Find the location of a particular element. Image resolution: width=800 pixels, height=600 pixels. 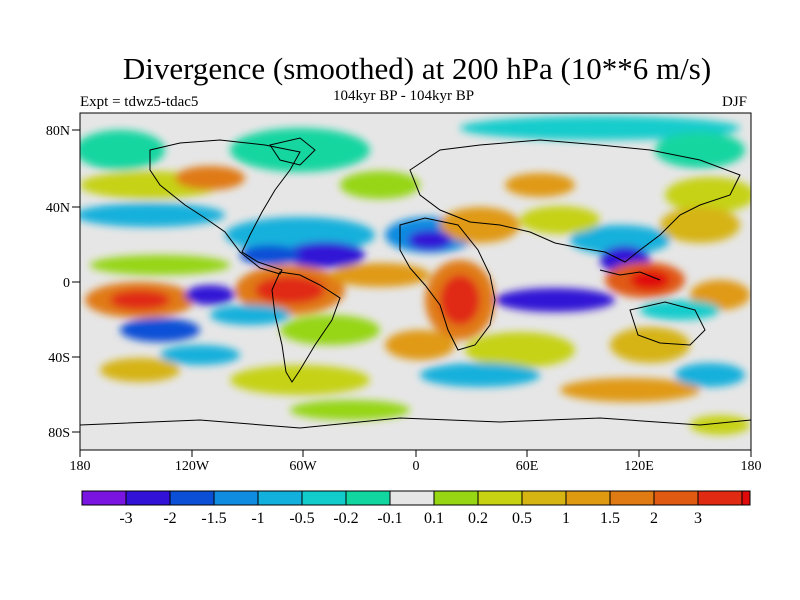

y-tick-label: 40N is located at coordinates (58, 208).